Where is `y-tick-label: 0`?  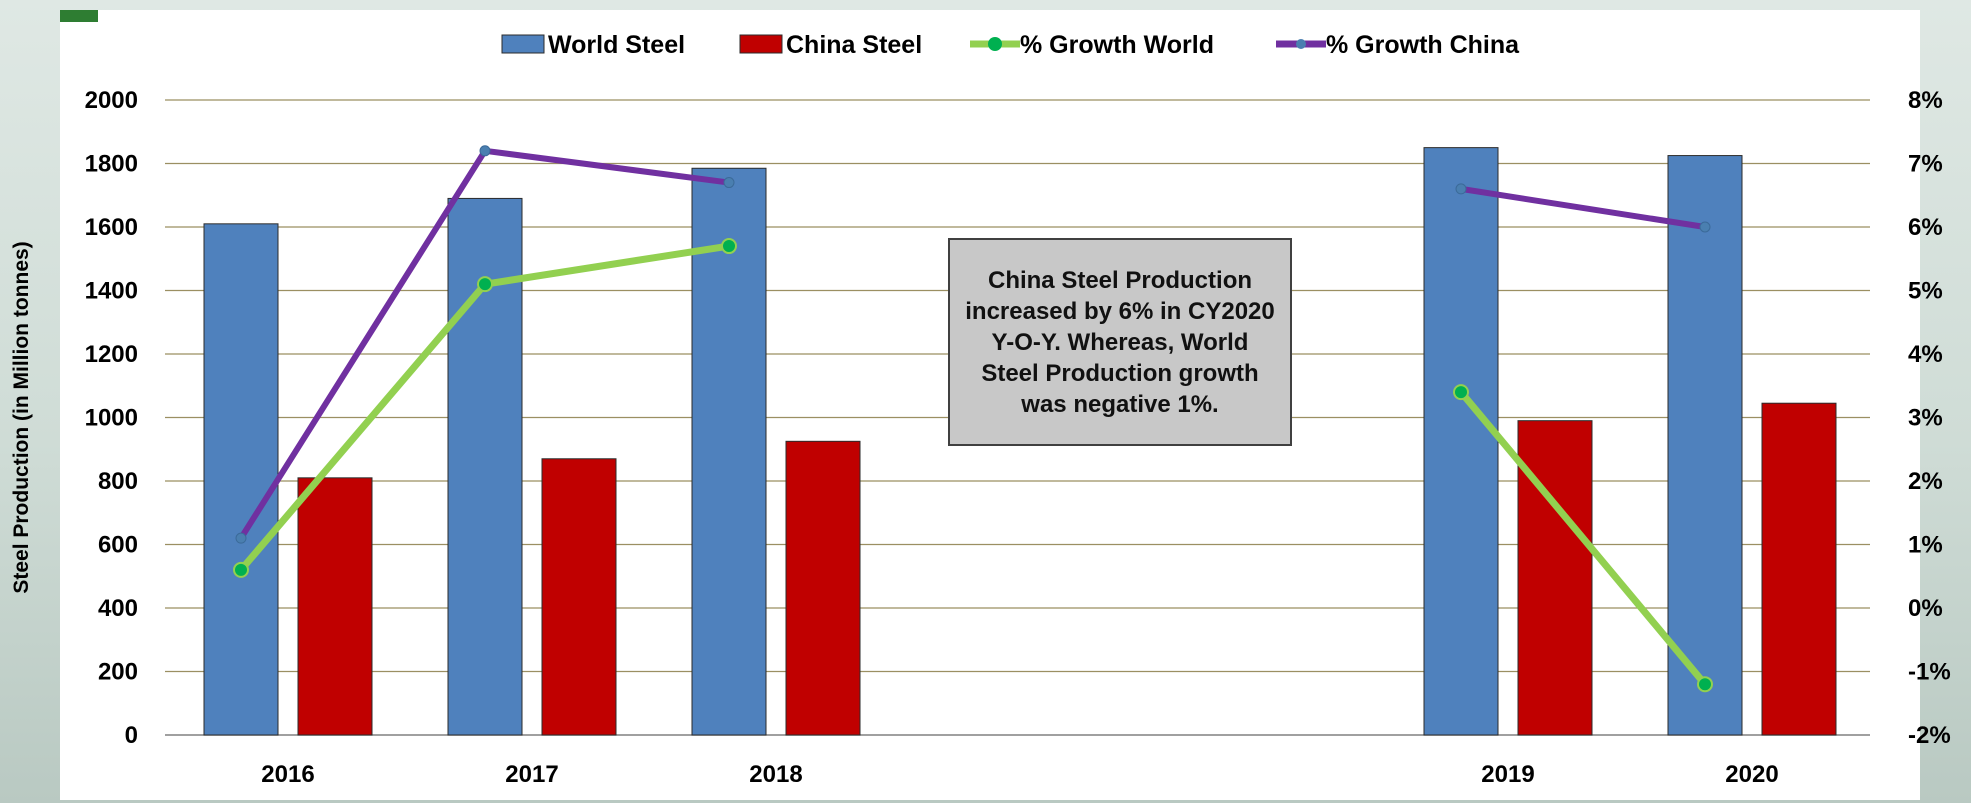 y-tick-label: 0 is located at coordinates (131, 735).